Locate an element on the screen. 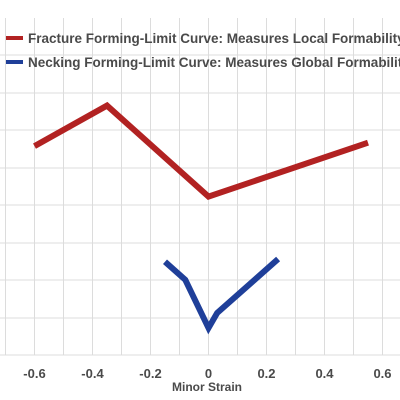  x-tick-label: 0.2 is located at coordinates (266, 373).